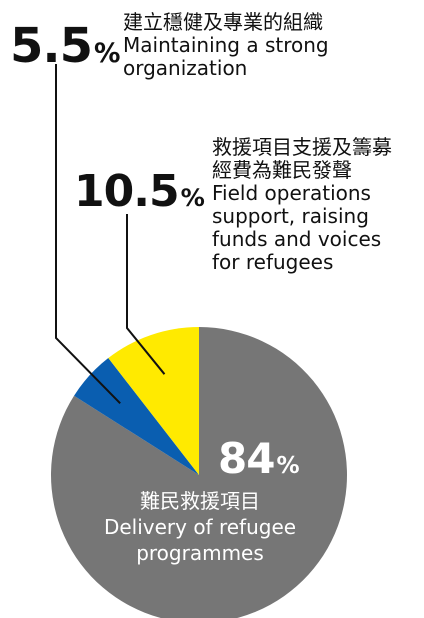 The image size is (424, 618). I want to click on blue-slice-label-zh: 建立穩健及專業的組織, so click(223, 22).